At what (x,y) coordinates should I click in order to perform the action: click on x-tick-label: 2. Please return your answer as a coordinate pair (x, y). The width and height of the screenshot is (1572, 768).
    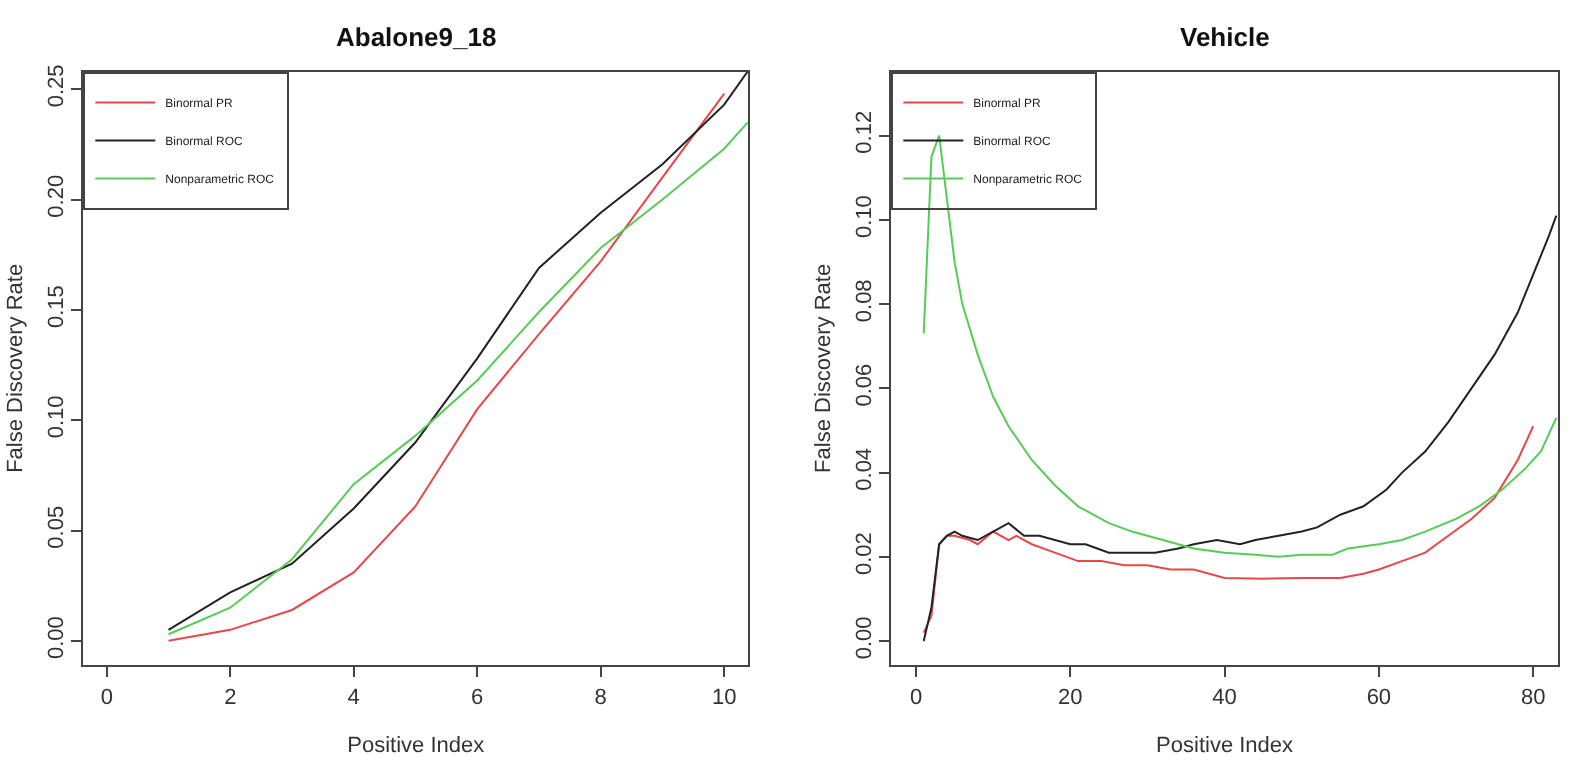
    Looking at the image, I should click on (230, 697).